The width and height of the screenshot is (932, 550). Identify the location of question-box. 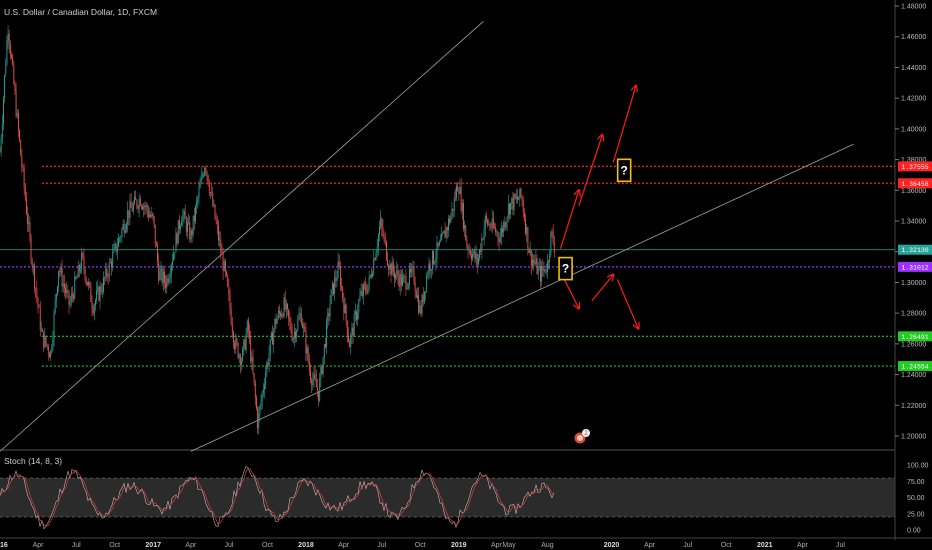
(565, 268).